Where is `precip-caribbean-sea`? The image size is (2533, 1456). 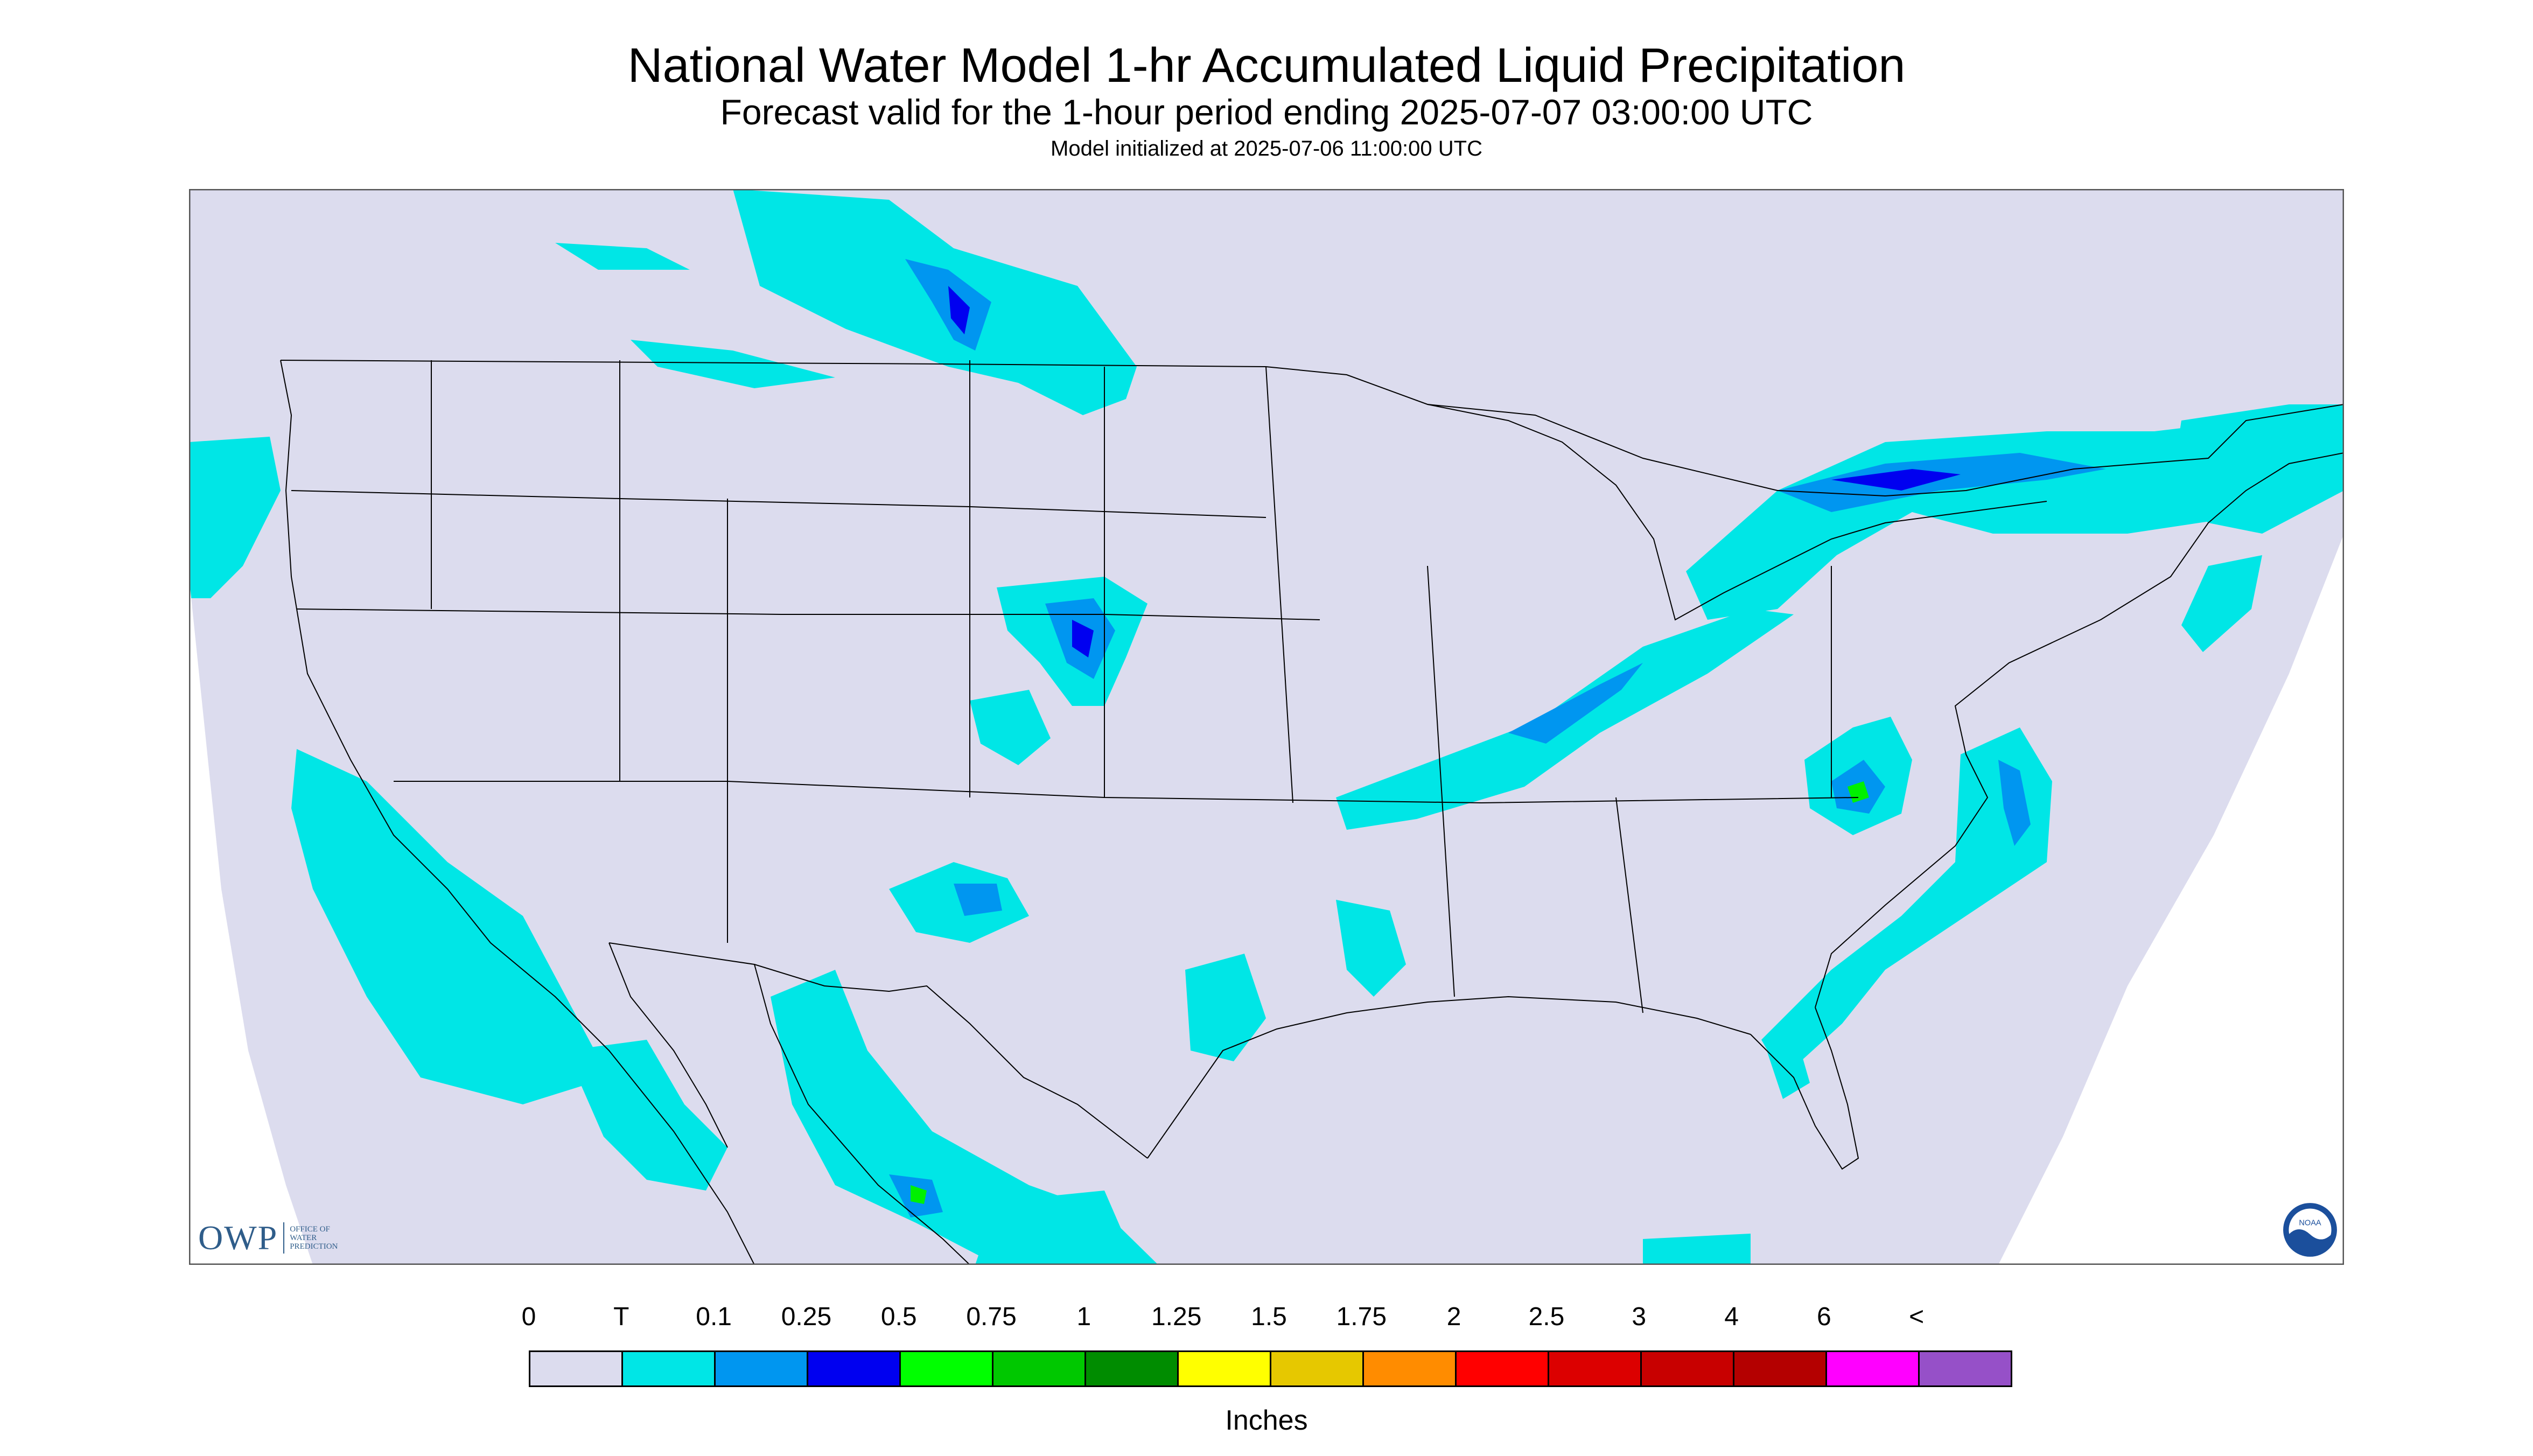 precip-caribbean-sea is located at coordinates (1697, 1249).